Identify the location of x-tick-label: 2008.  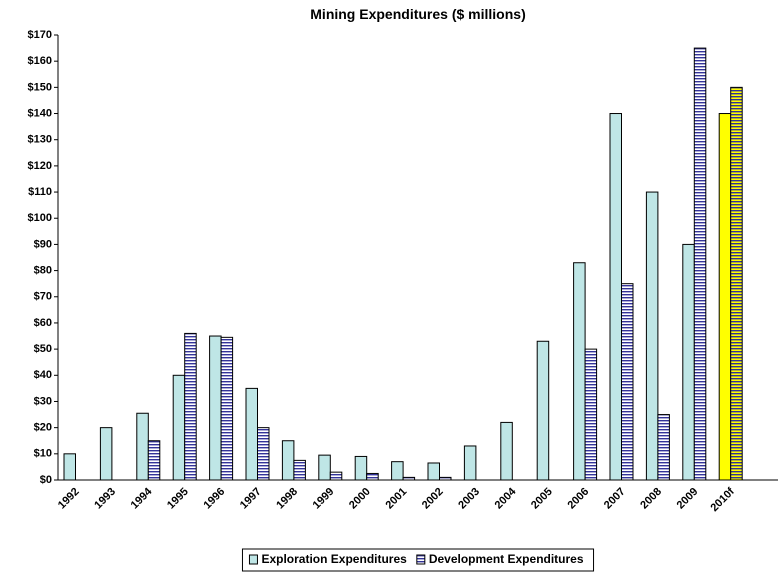
(651, 499).